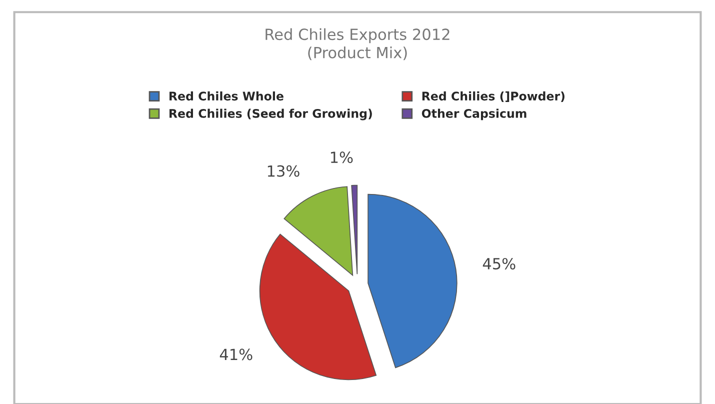 The height and width of the screenshot is (404, 715). Describe the element at coordinates (474, 114) in the screenshot. I see `legend-label: Other Capsicum` at that location.